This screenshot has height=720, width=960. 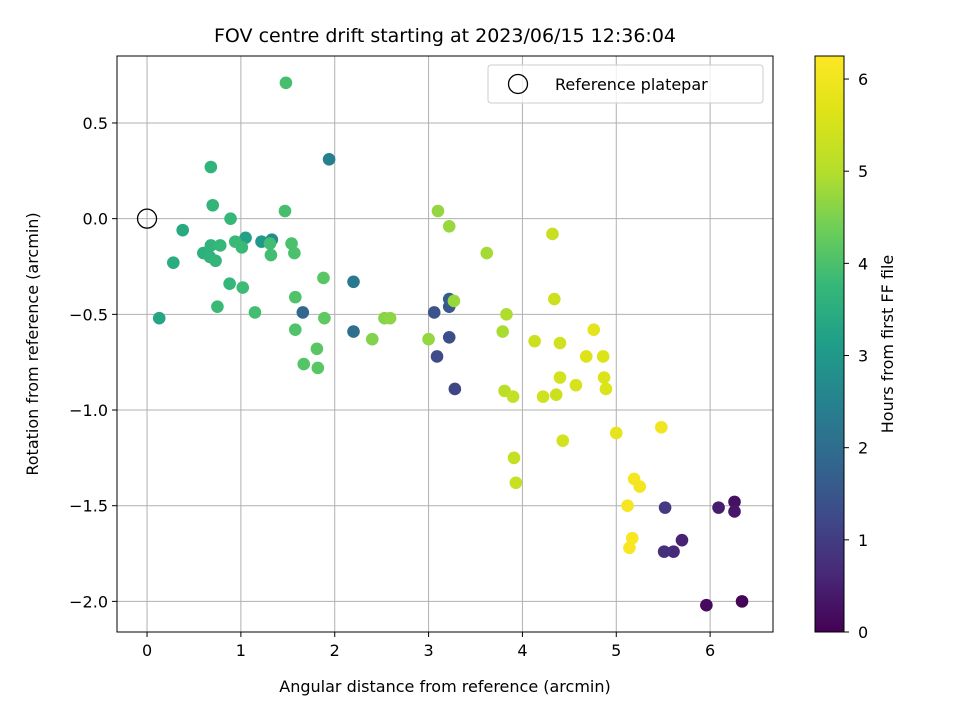 What do you see at coordinates (631, 84) in the screenshot?
I see `legend-label: Reference platepar` at bounding box center [631, 84].